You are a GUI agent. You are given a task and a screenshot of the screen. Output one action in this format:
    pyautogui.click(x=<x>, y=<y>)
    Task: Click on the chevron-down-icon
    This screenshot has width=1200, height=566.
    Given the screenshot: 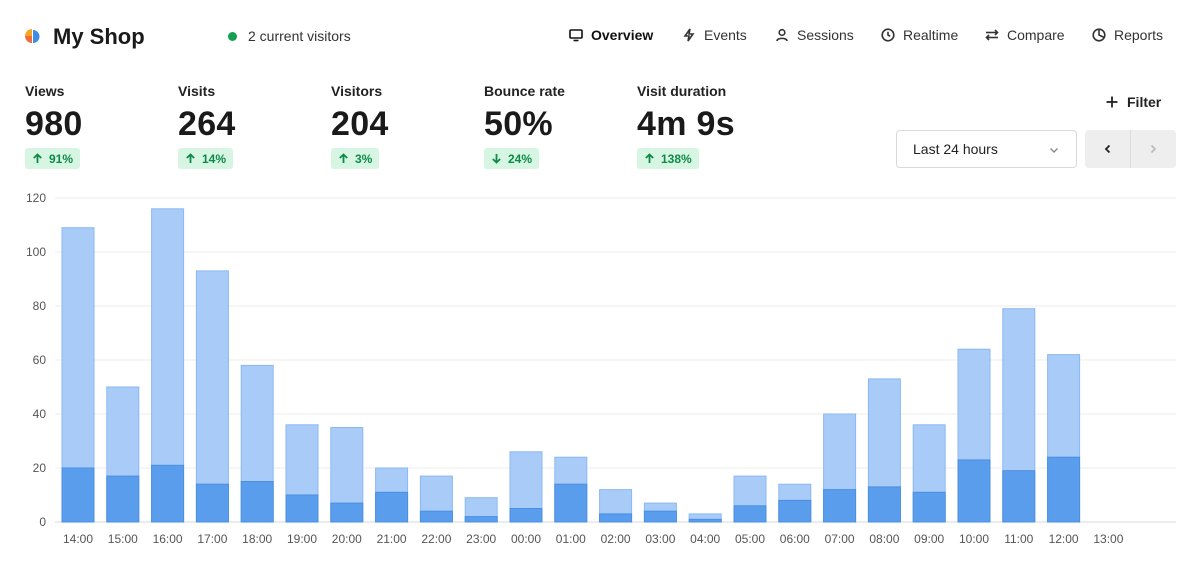 What is the action you would take?
    pyautogui.click(x=1054, y=150)
    